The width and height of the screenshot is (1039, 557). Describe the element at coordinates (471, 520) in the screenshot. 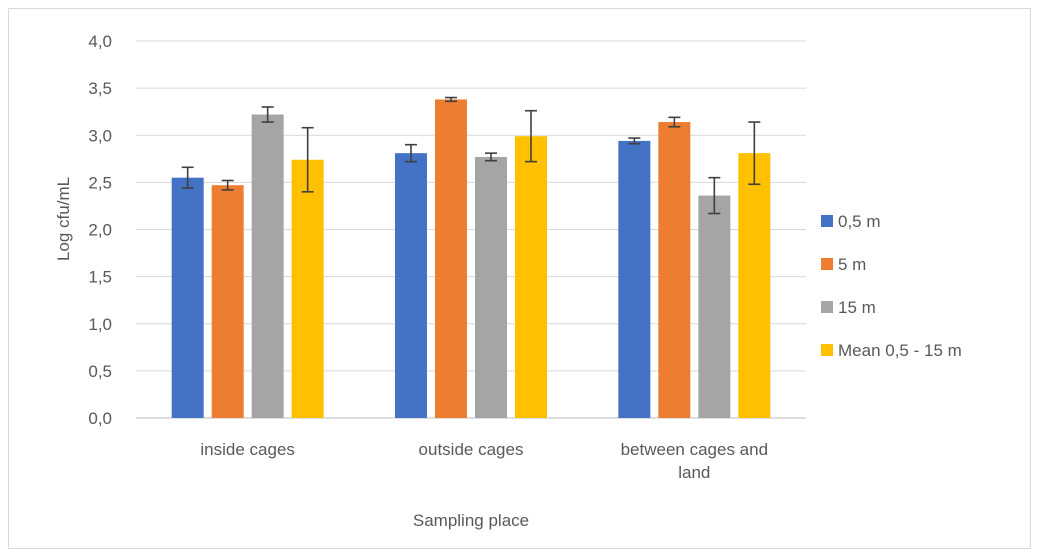

I see `x-axis-label: Sampling place` at that location.